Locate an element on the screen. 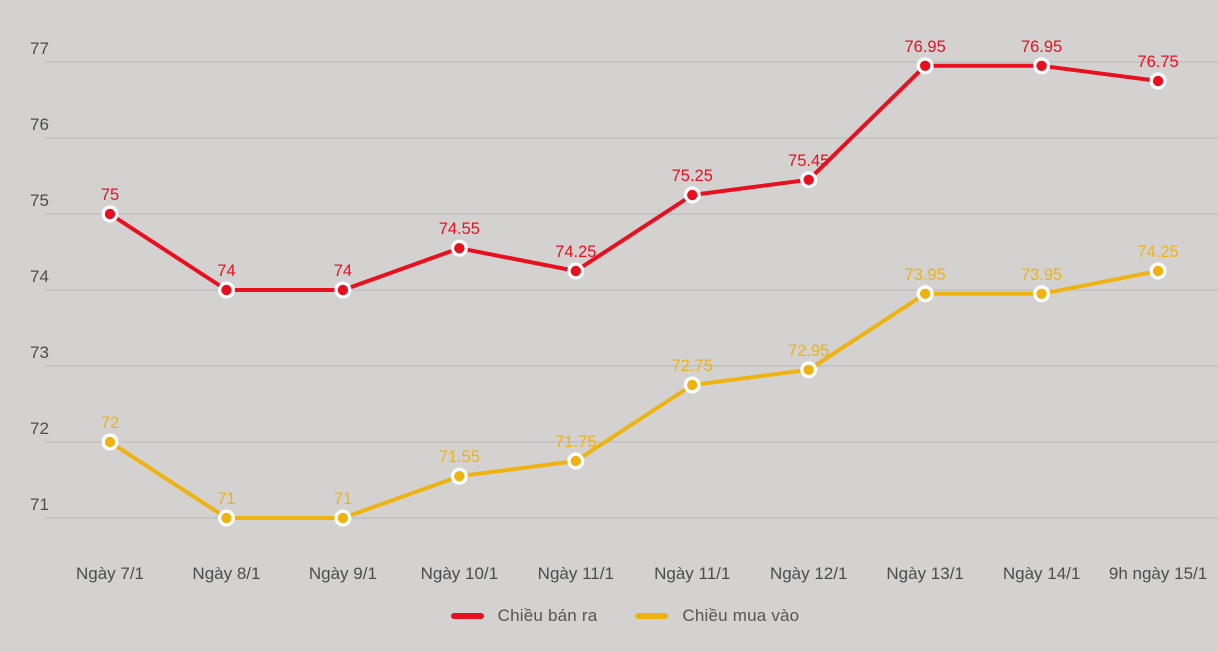 The height and width of the screenshot is (652, 1218). y-axis-tick-label: 72 is located at coordinates (39, 428).